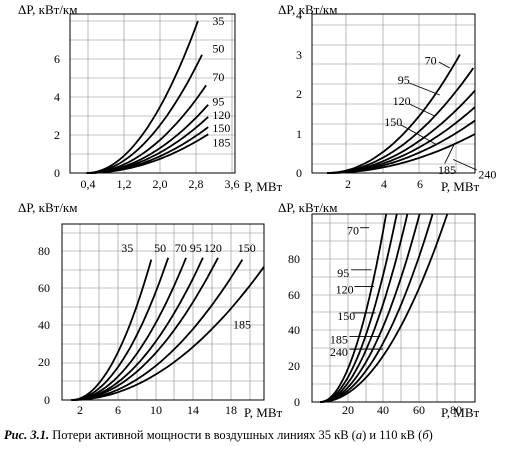  What do you see at coordinates (299, 94) in the screenshot?
I see `panel-top-right-yticks: 0 1 2 3 4` at bounding box center [299, 94].